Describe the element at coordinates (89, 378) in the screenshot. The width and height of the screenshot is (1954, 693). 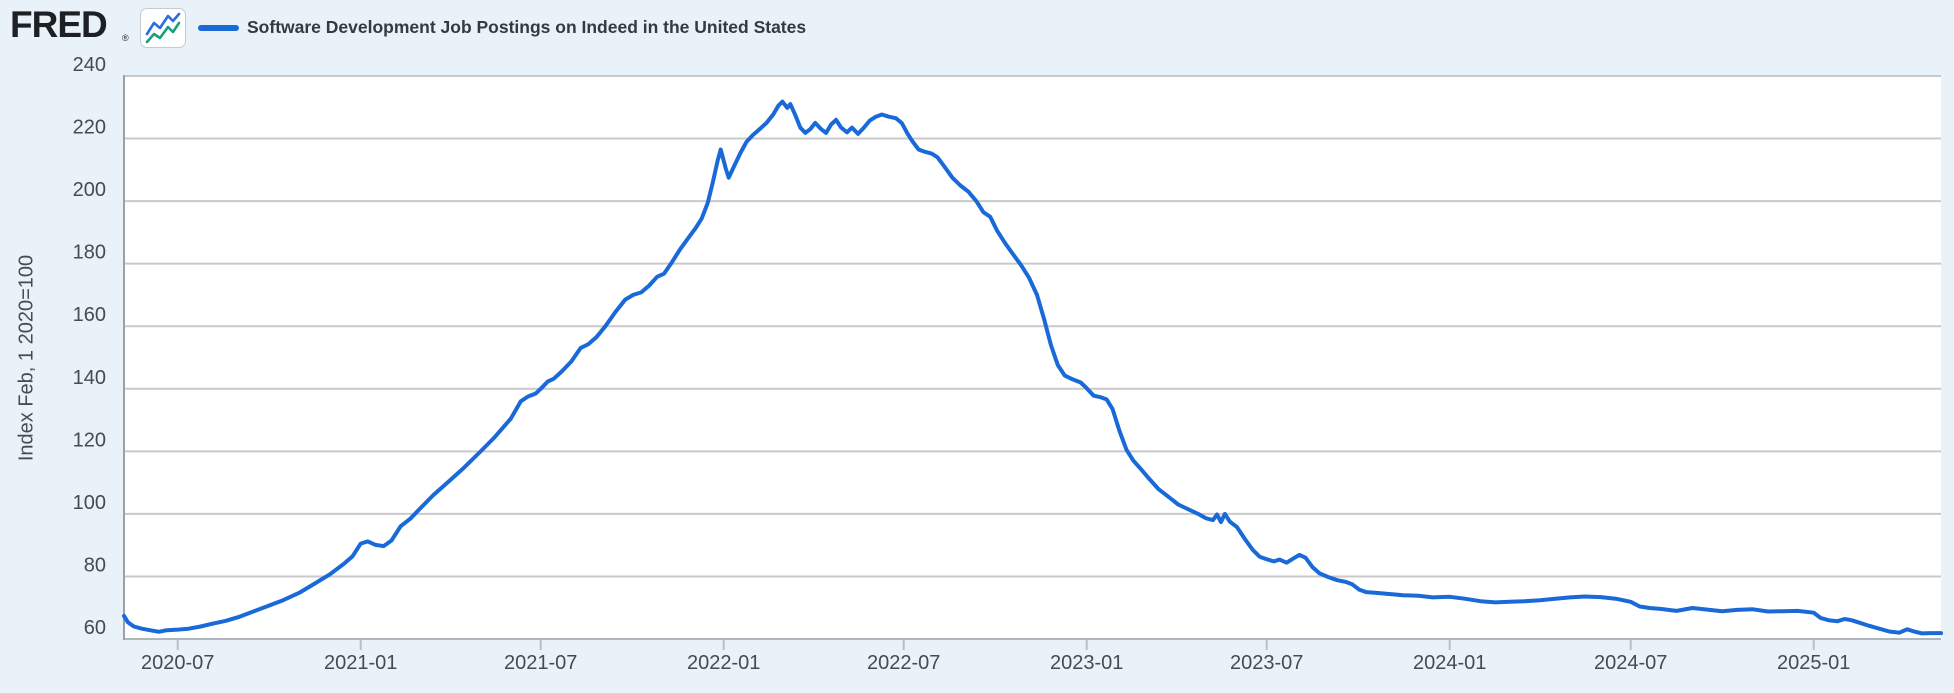
I see `y-tick-label: 140` at that location.